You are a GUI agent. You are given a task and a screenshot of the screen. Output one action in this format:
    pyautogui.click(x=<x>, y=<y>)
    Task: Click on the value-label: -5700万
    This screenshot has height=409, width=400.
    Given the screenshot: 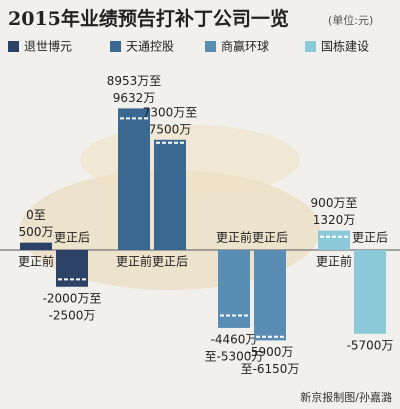 What is the action you would take?
    pyautogui.click(x=370, y=345)
    